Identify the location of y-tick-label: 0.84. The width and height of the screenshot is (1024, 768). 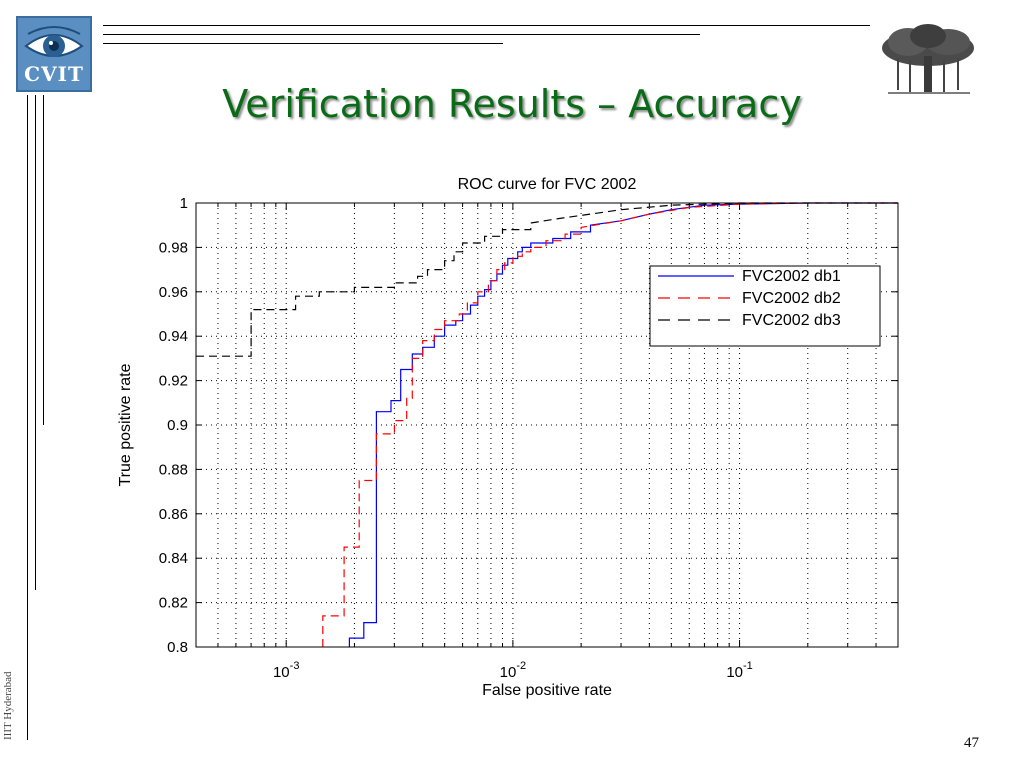
(173, 558).